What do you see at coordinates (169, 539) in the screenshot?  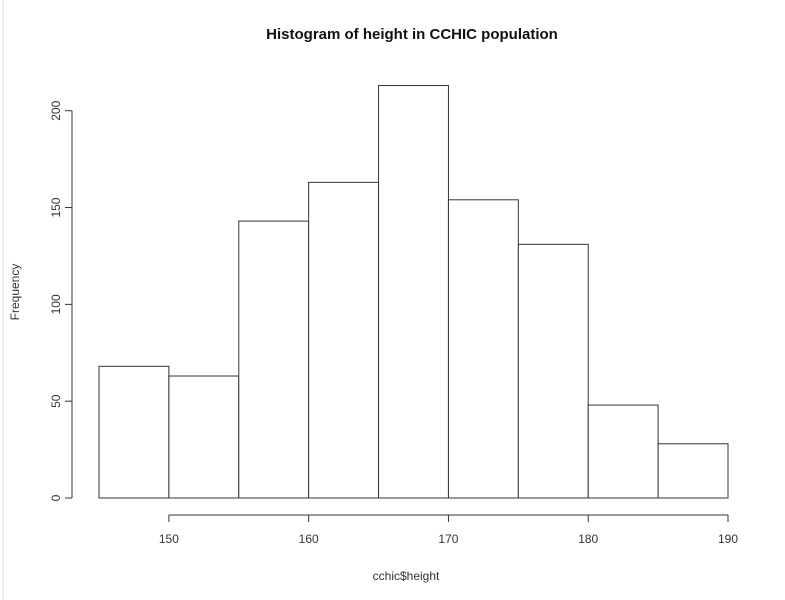 I see `x-tick-label: 150` at bounding box center [169, 539].